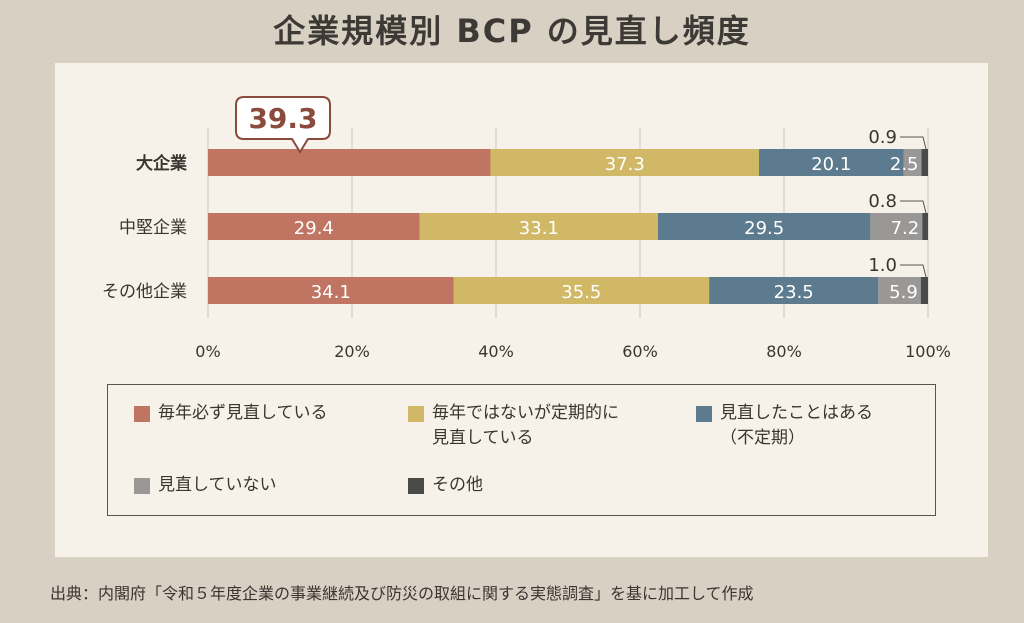 The width and height of the screenshot is (1024, 623). What do you see at coordinates (142, 414) in the screenshot?
I see `legend-swatch-annual` at bounding box center [142, 414].